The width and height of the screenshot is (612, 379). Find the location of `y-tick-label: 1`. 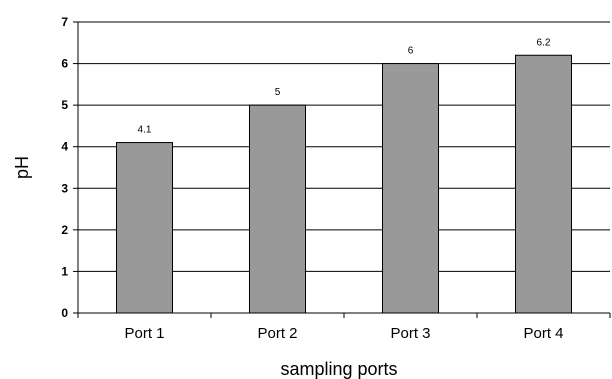

y-tick-label: 1 is located at coordinates (64, 271).